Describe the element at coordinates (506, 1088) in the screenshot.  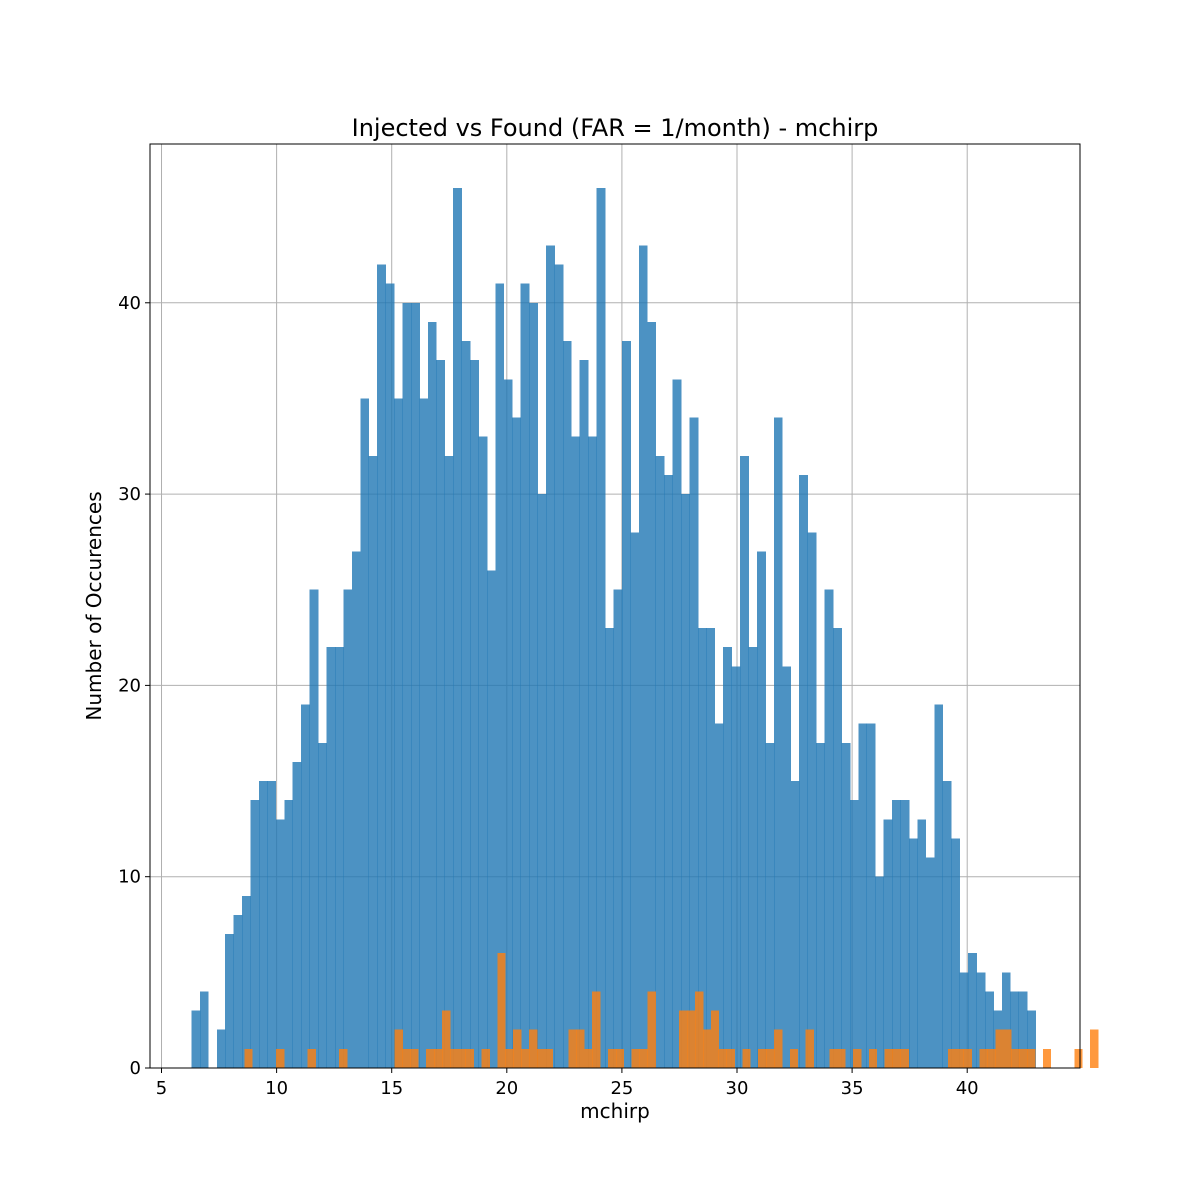
I see `x-tick-label: 20` at that location.